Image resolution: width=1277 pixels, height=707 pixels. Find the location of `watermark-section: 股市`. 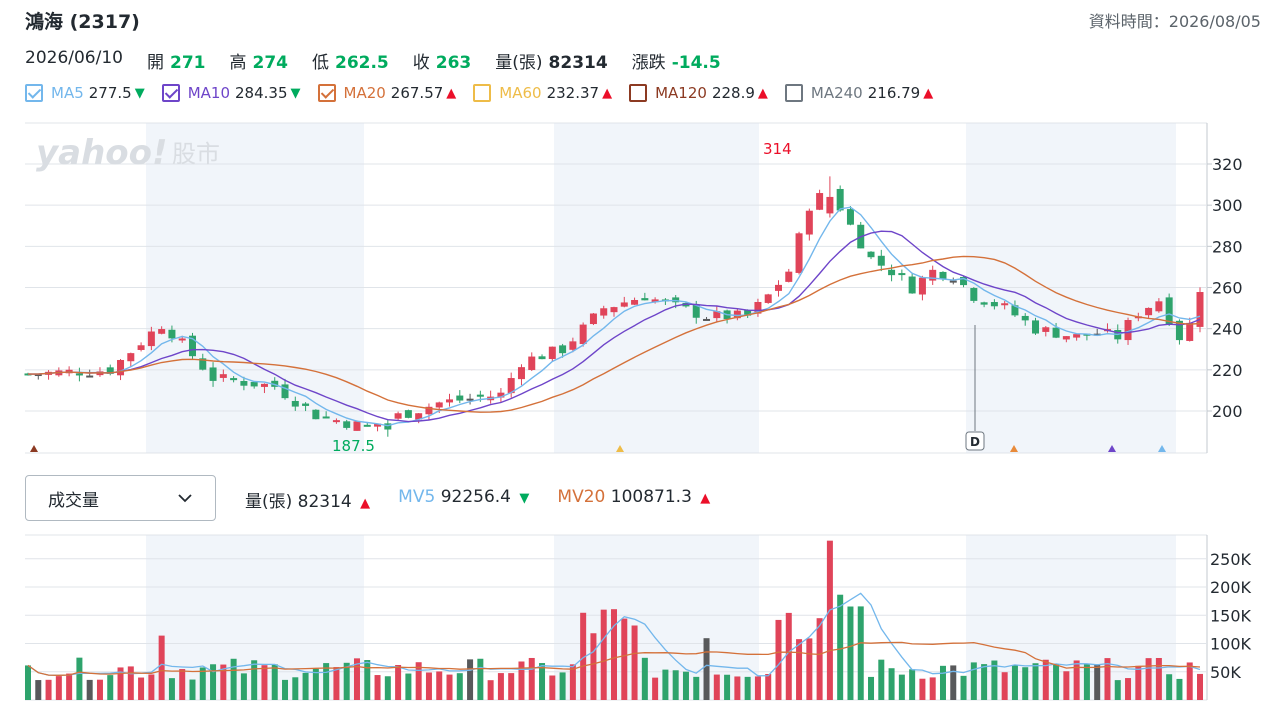

watermark-section: 股市 is located at coordinates (196, 154).